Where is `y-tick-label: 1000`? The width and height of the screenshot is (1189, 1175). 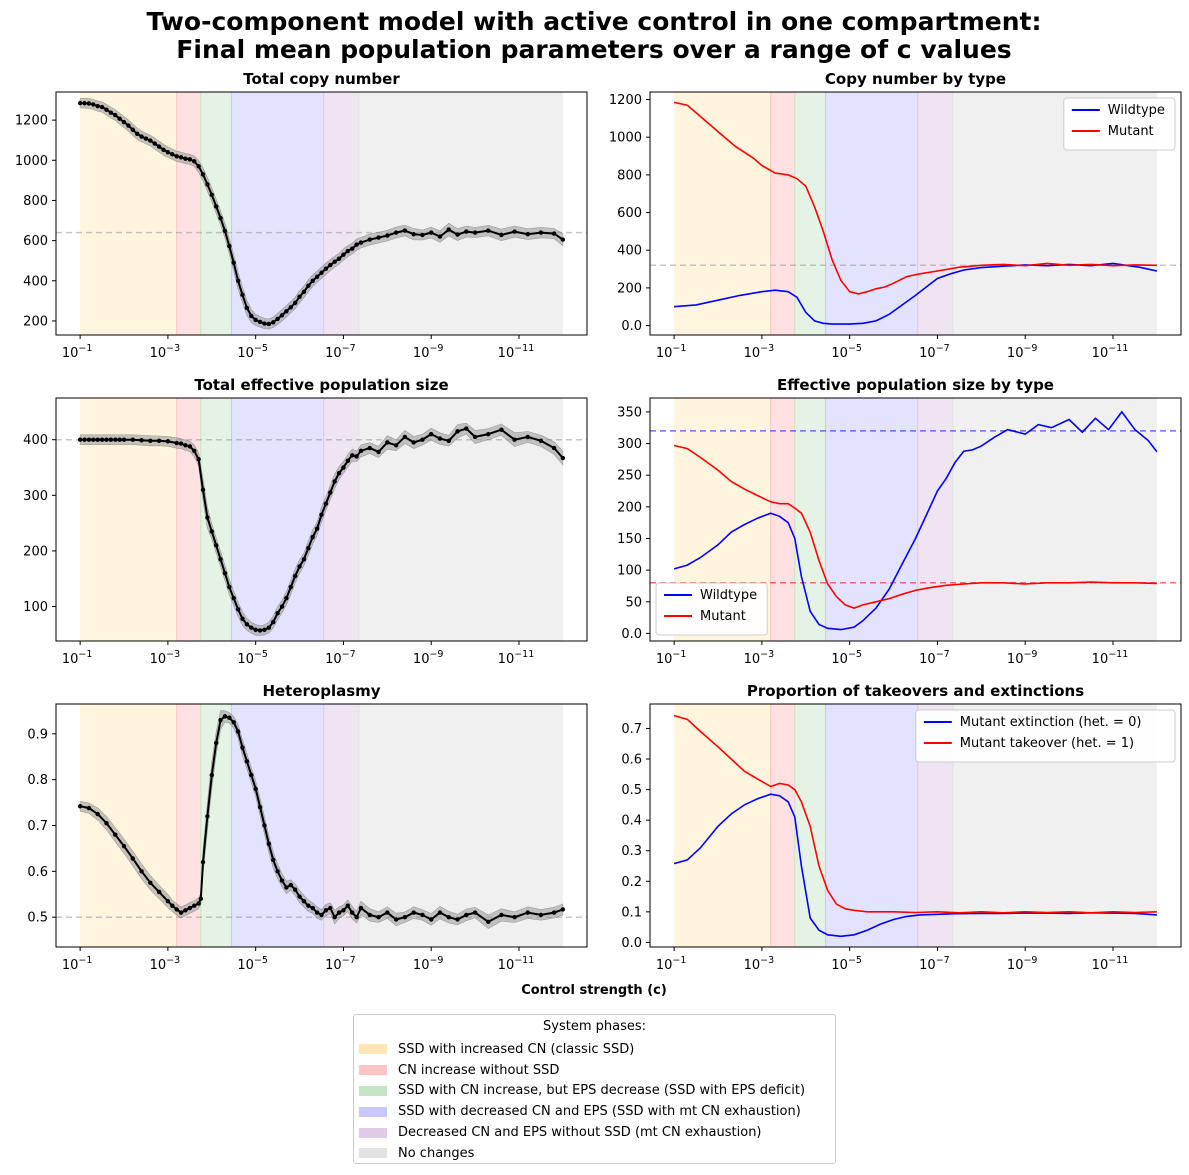
y-tick-label: 1000 is located at coordinates (31, 161).